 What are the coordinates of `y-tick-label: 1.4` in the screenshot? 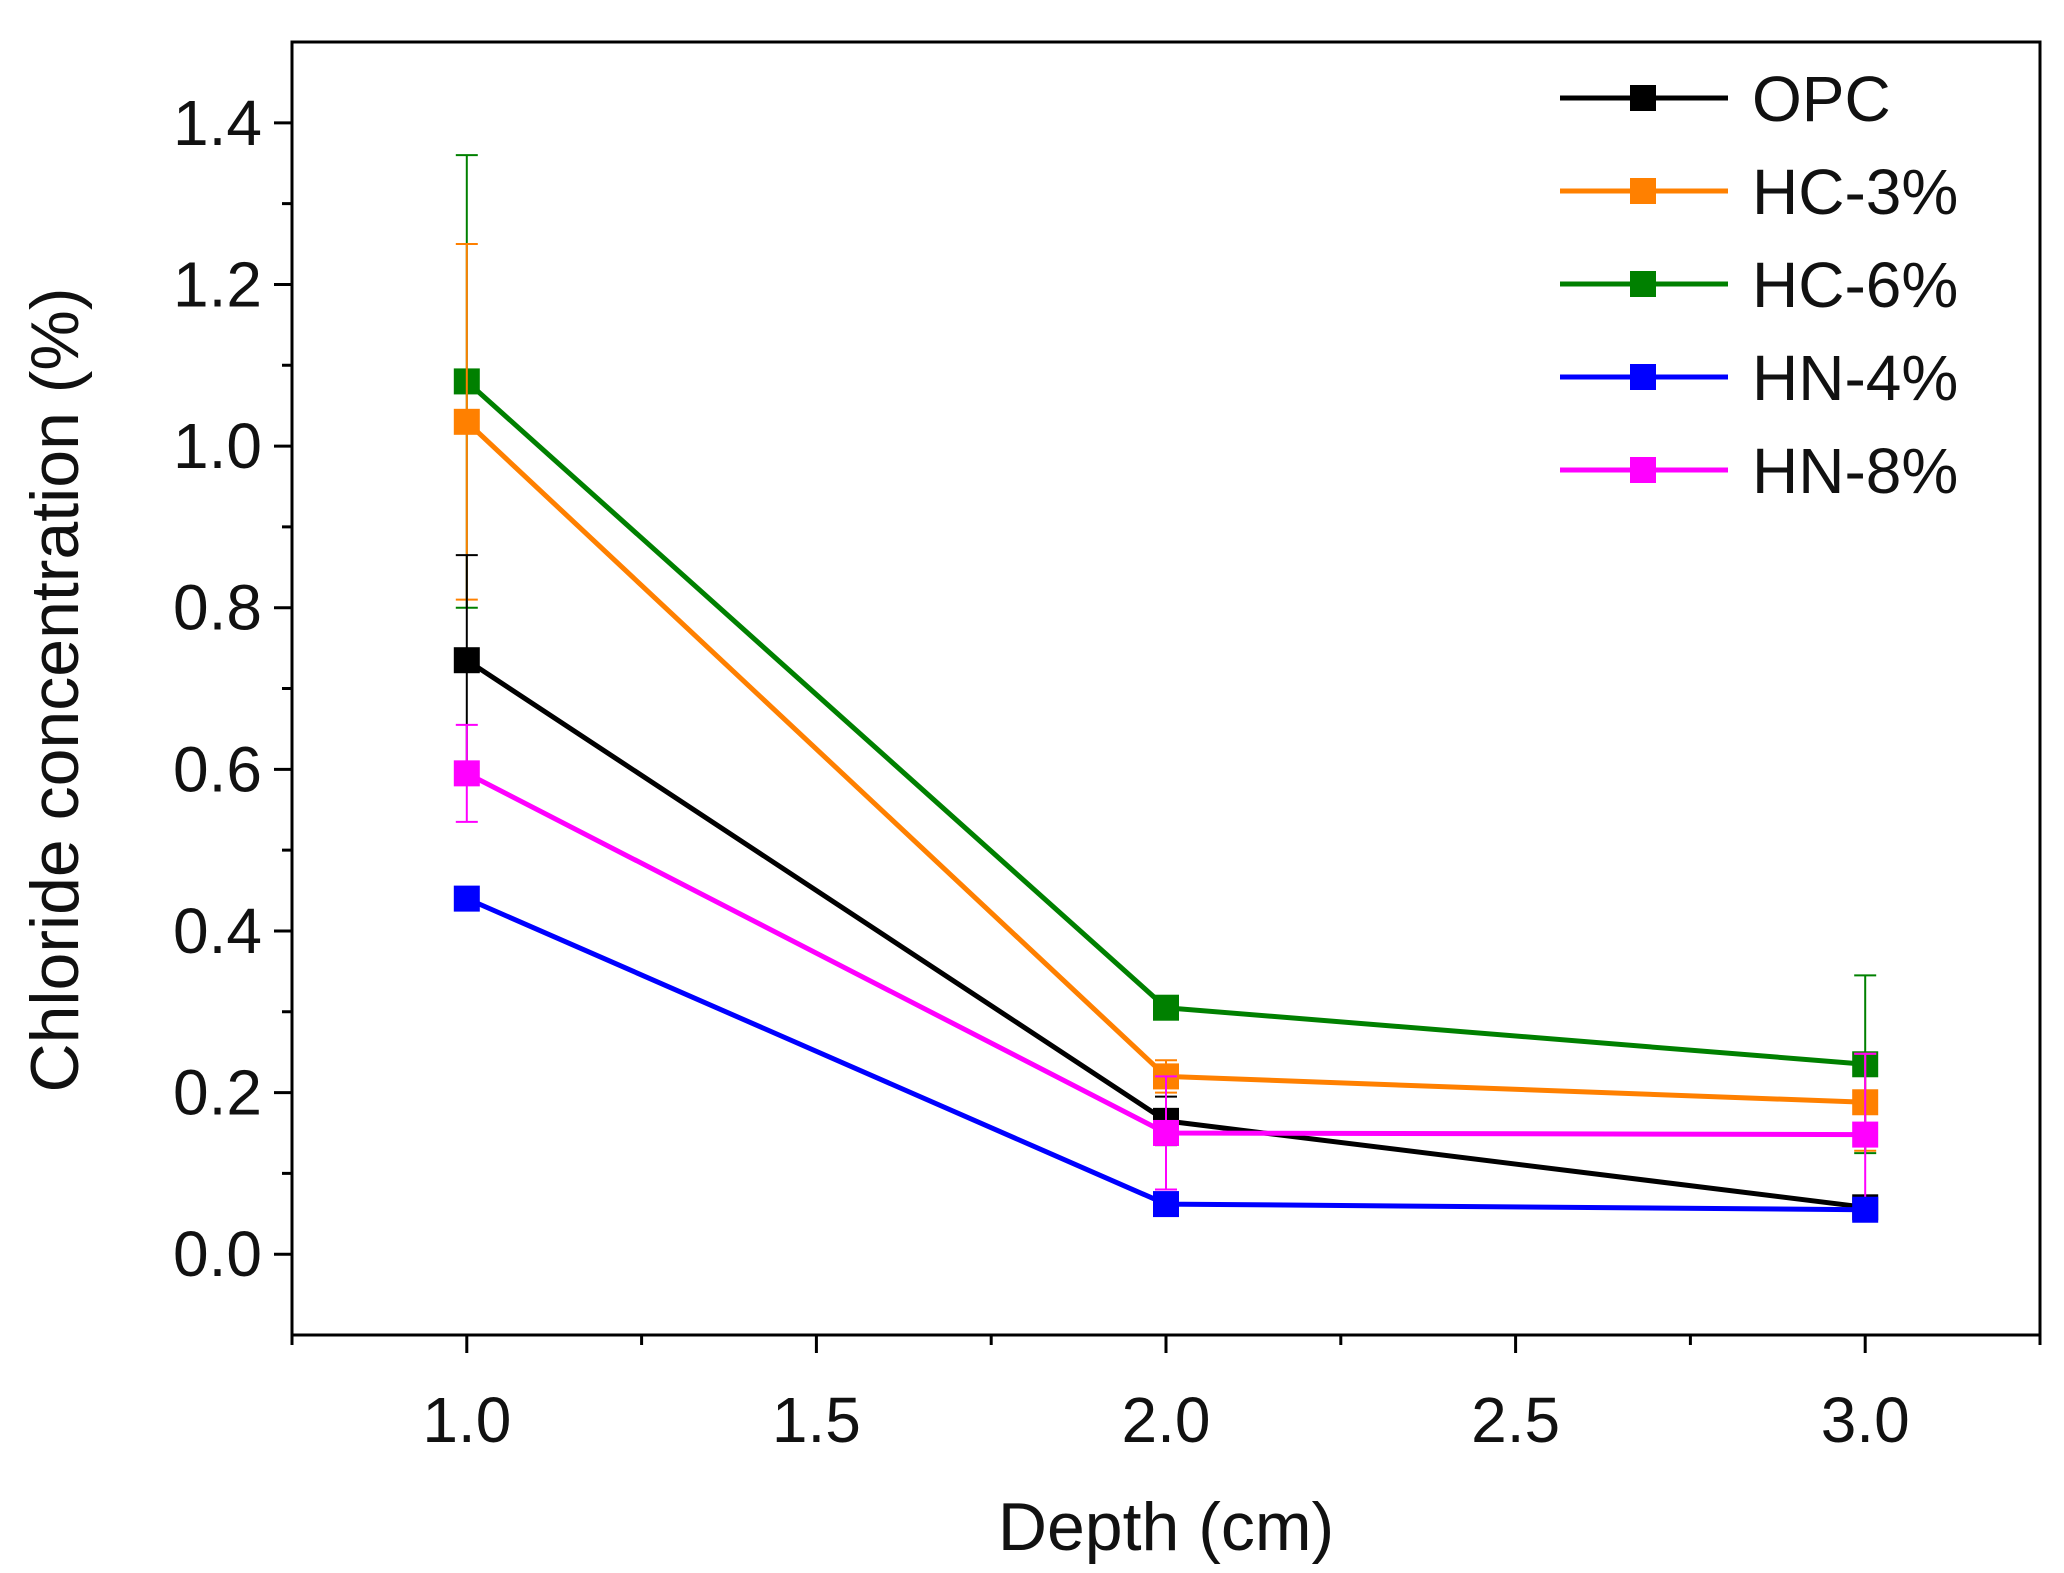 It's located at (217, 123).